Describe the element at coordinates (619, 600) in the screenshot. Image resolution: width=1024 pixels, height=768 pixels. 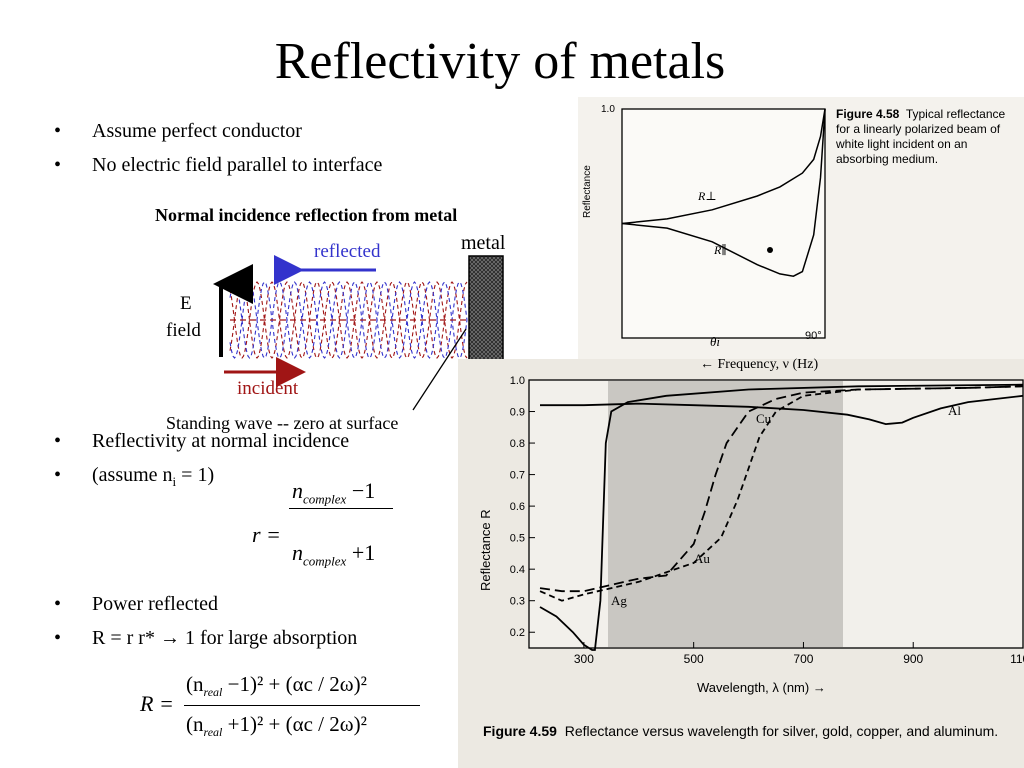
I see `fig459-series-label-ag: Ag` at that location.